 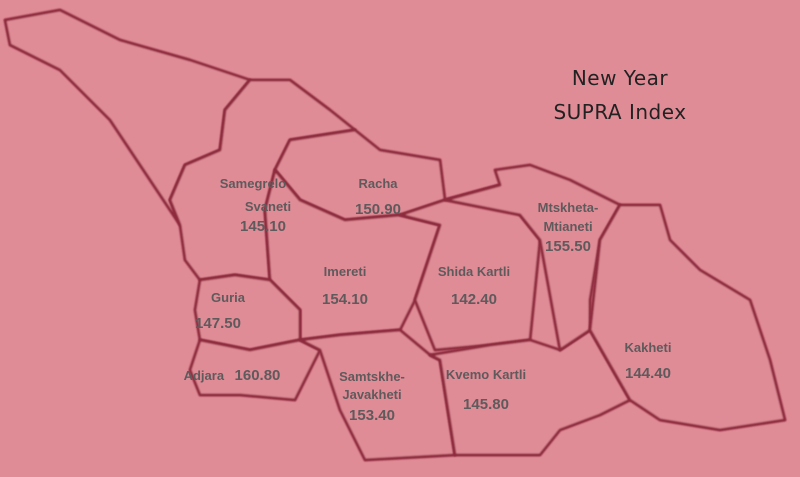 What do you see at coordinates (255, 205) in the screenshot?
I see `label-samegrelo-svaneti: Samegrelo Svaneti 145.10` at bounding box center [255, 205].